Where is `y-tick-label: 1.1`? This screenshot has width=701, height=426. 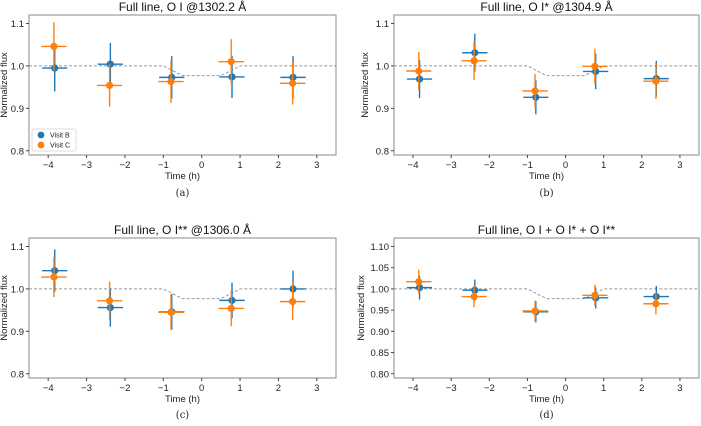
y-tick-label: 1.1 is located at coordinates (382, 24).